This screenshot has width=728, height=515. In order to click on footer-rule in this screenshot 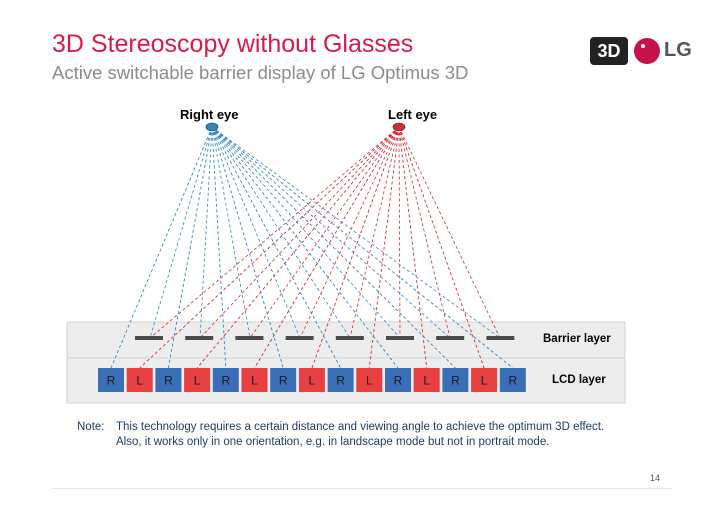, I will do `click(362, 488)`.